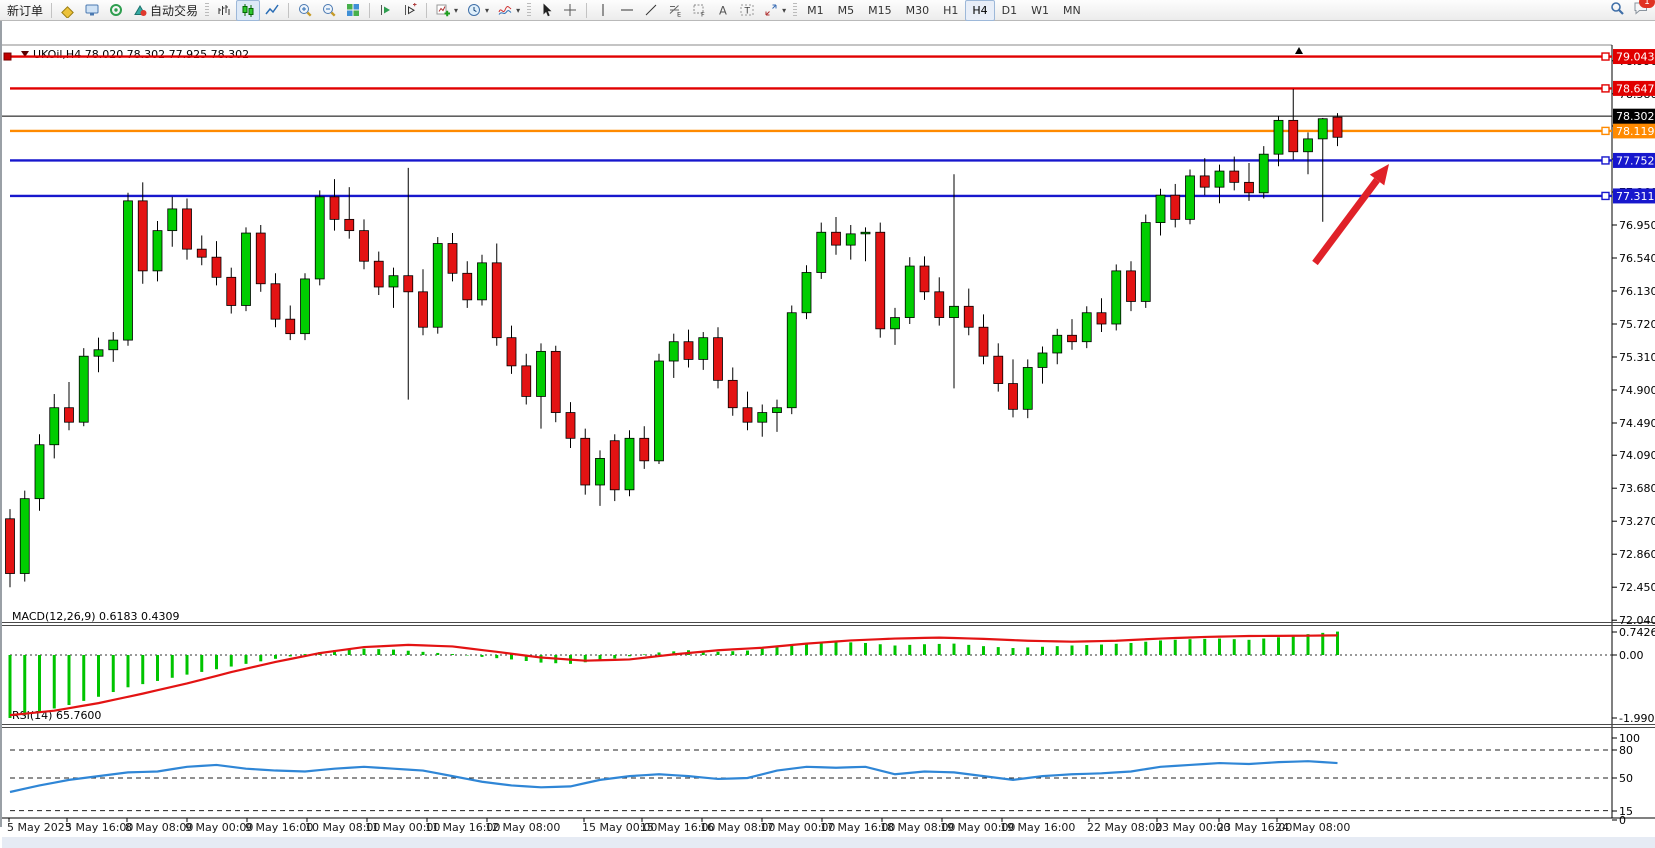  Describe the element at coordinates (248, 10) in the screenshot. I see `candlestick-chart-button` at that location.